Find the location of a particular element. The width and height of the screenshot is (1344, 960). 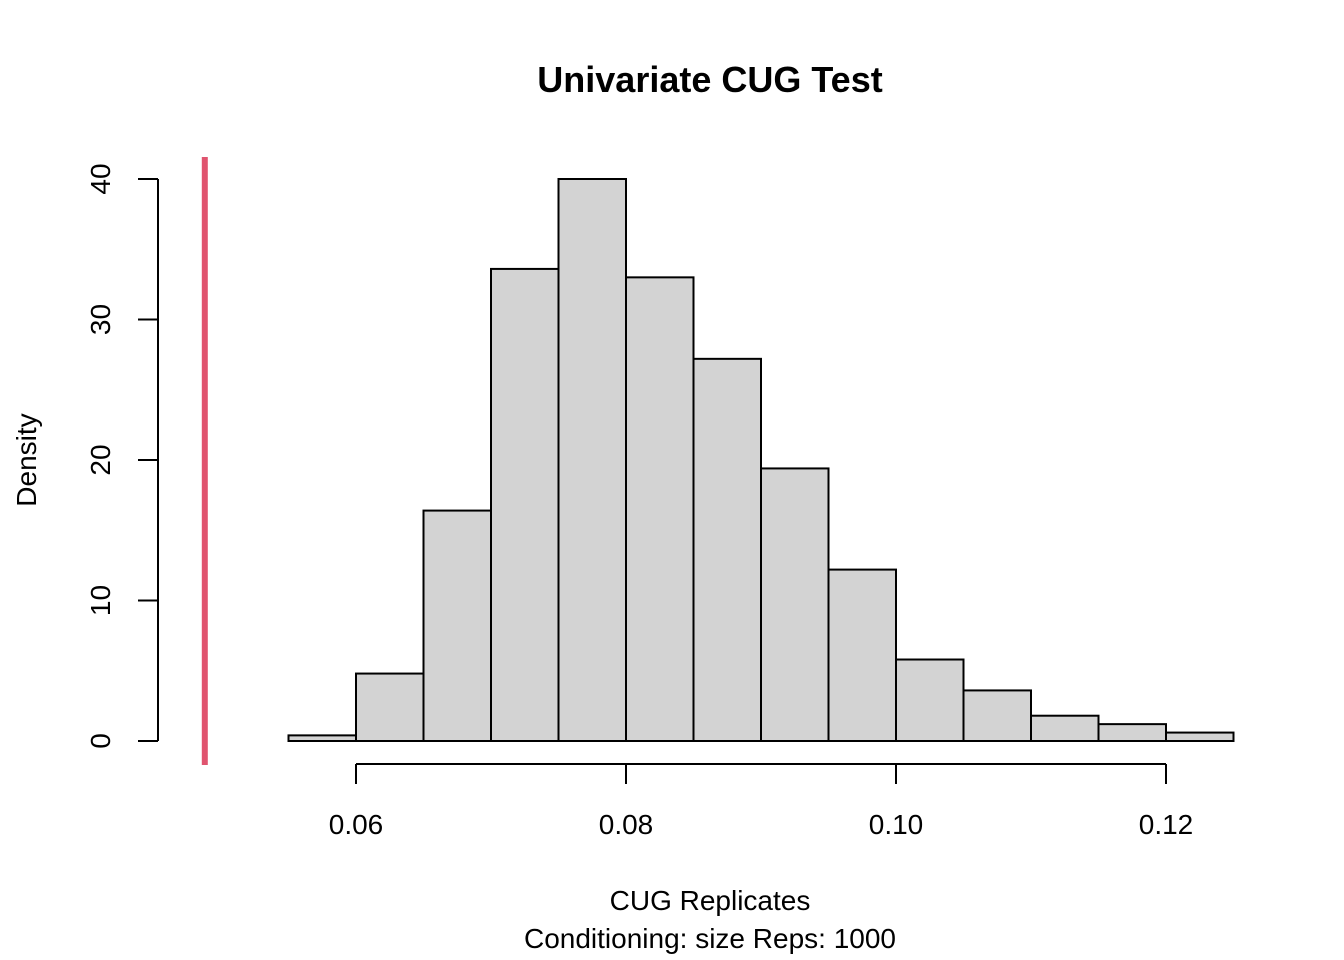

x-axis-subtitle: Conditioning: size Reps: 1000 is located at coordinates (710, 938).